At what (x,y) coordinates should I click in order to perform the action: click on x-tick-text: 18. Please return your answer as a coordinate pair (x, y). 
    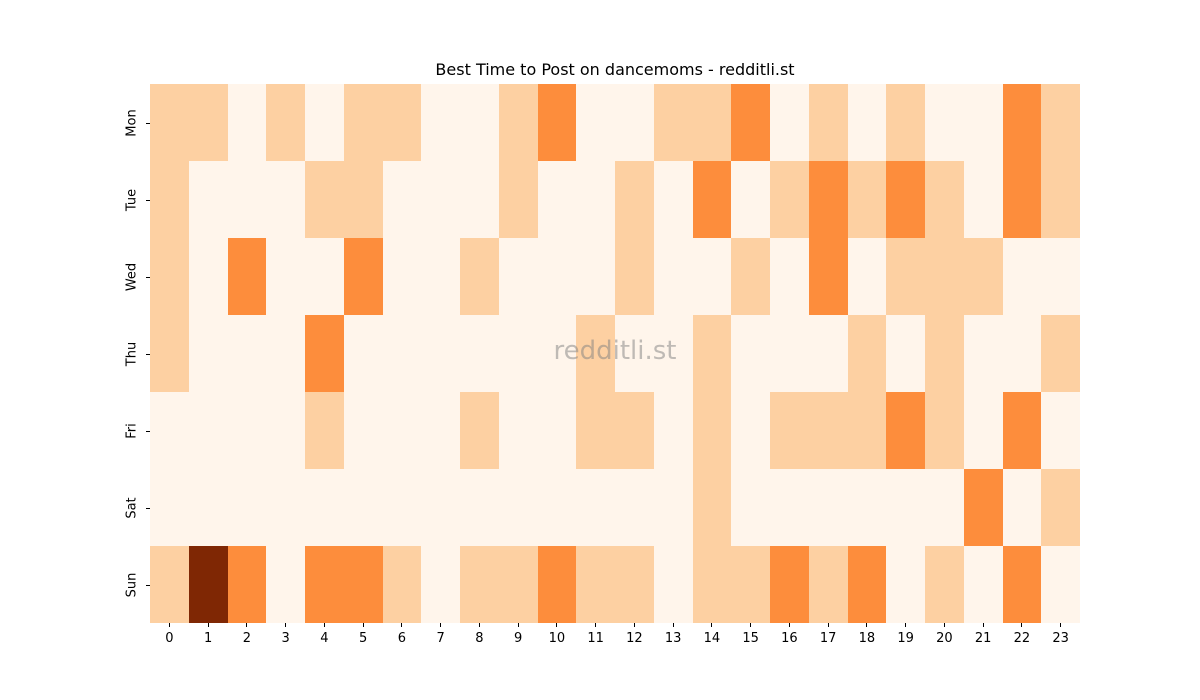
    Looking at the image, I should click on (867, 638).